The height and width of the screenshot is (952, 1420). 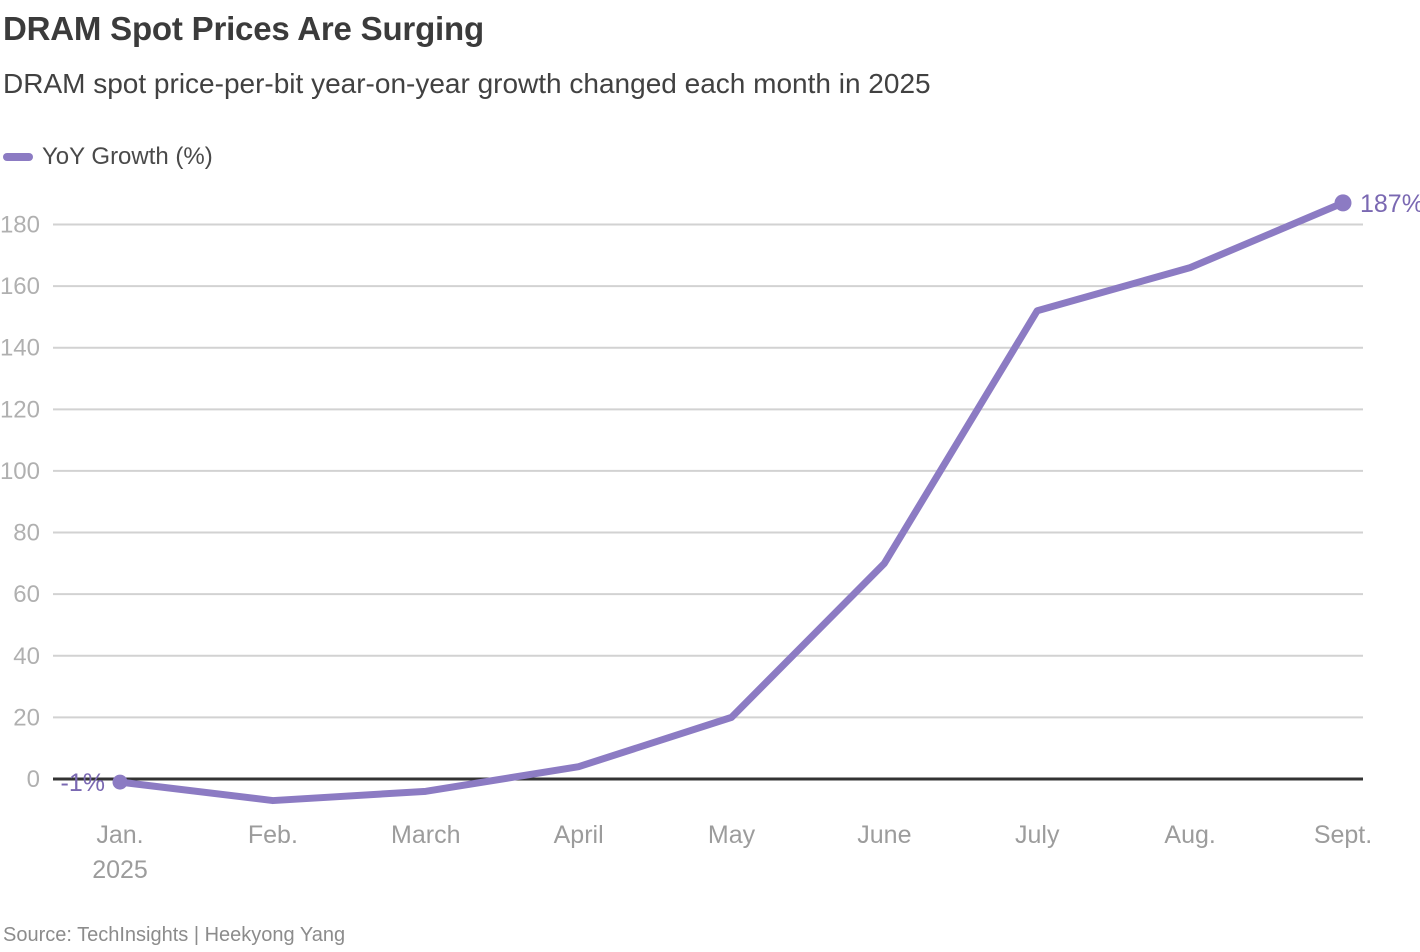 What do you see at coordinates (120, 782) in the screenshot?
I see `chart-startpoint-dot` at bounding box center [120, 782].